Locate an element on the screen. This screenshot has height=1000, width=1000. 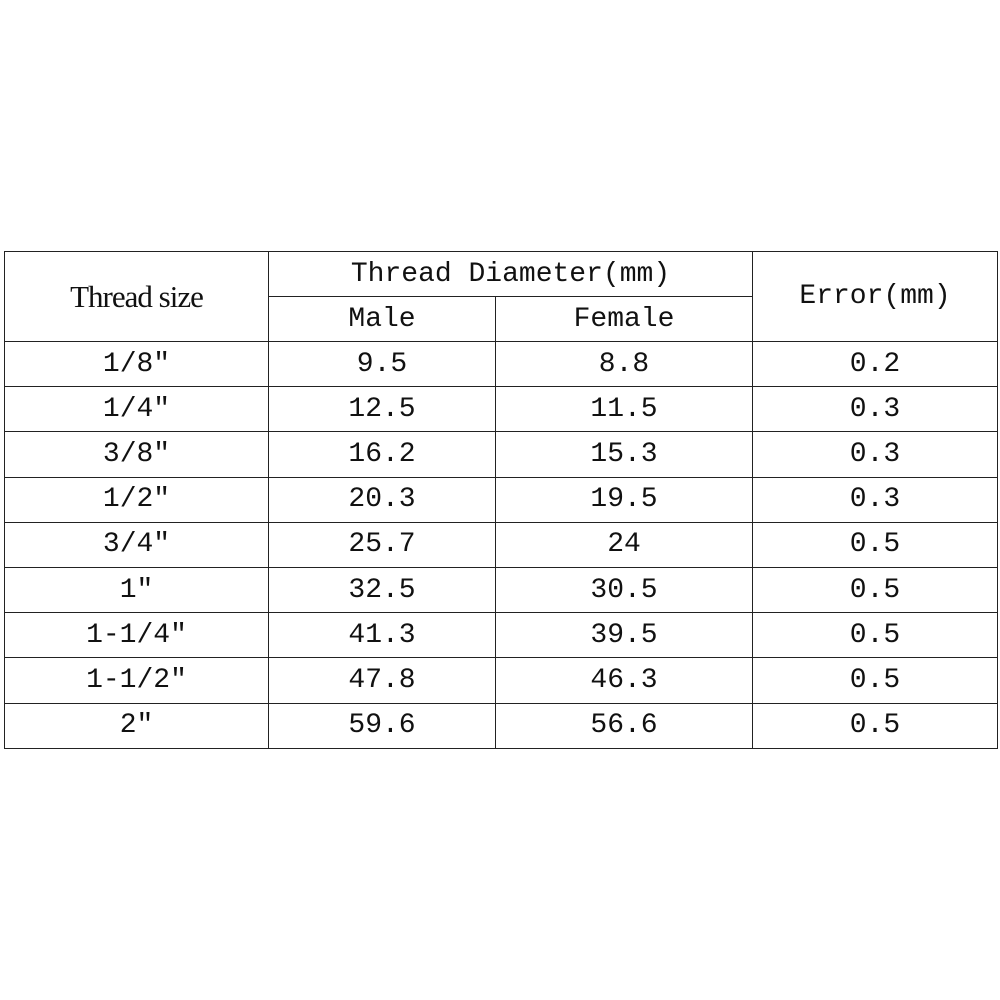
table-cell: 47.8 is located at coordinates (382, 680).